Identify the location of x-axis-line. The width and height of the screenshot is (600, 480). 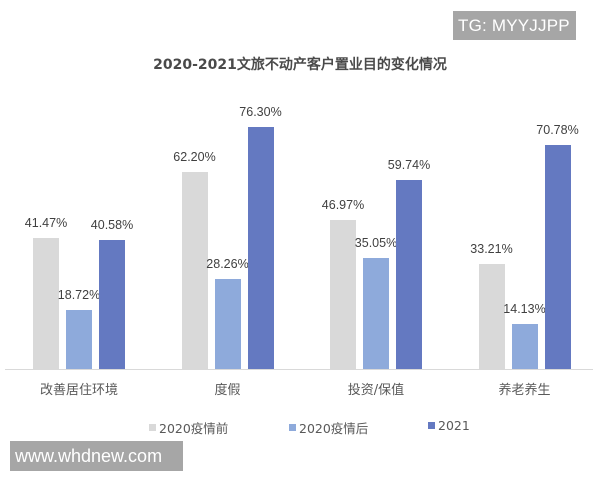
(299, 369).